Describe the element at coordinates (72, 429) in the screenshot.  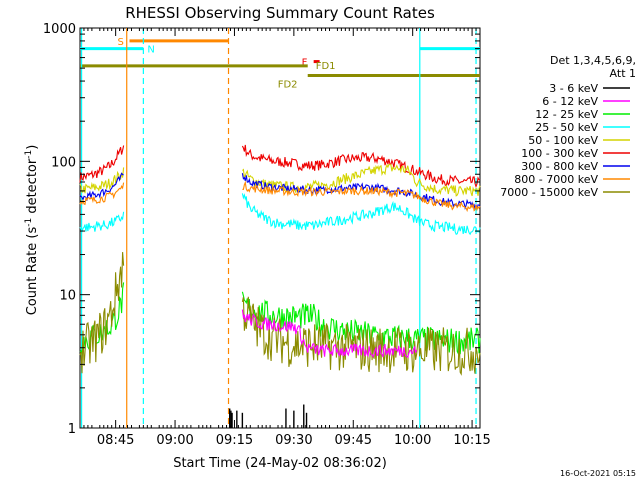
I see `y-tick-label: 1` at that location.